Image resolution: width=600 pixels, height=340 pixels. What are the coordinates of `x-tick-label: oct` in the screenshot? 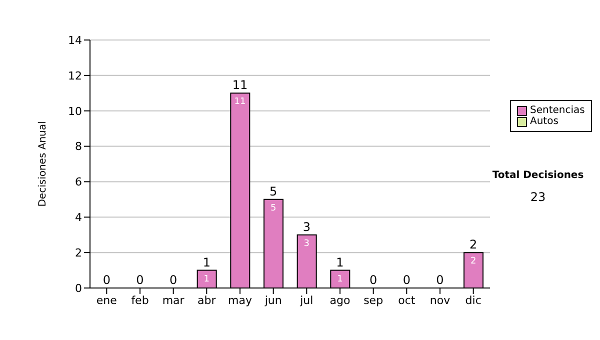 It's located at (407, 300).